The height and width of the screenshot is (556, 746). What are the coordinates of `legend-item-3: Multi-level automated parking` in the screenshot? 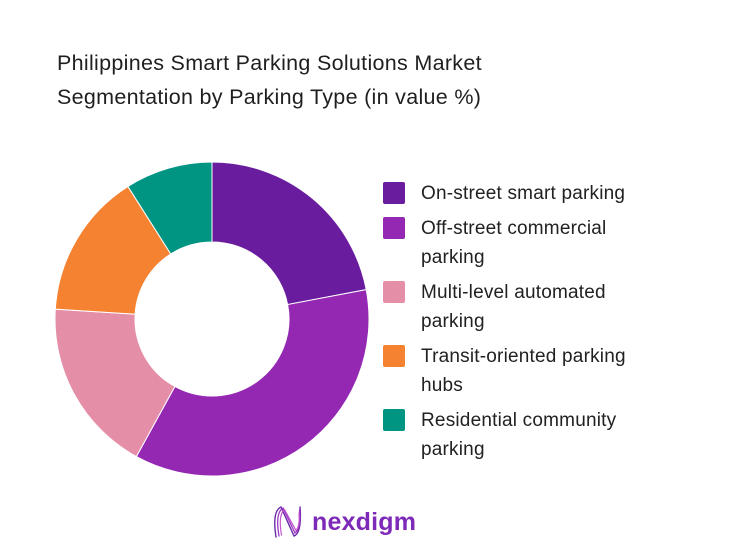 It's located at (548, 307).